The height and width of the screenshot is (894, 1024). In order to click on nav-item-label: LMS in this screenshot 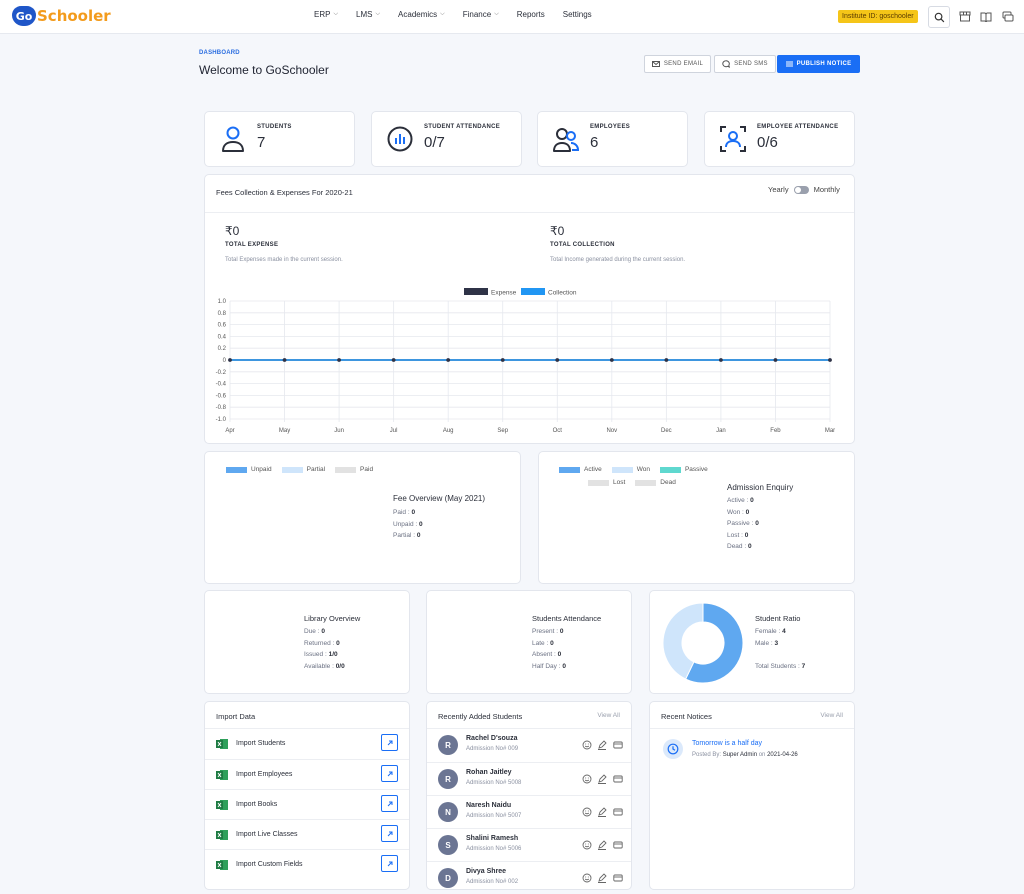, I will do `click(364, 14)`.